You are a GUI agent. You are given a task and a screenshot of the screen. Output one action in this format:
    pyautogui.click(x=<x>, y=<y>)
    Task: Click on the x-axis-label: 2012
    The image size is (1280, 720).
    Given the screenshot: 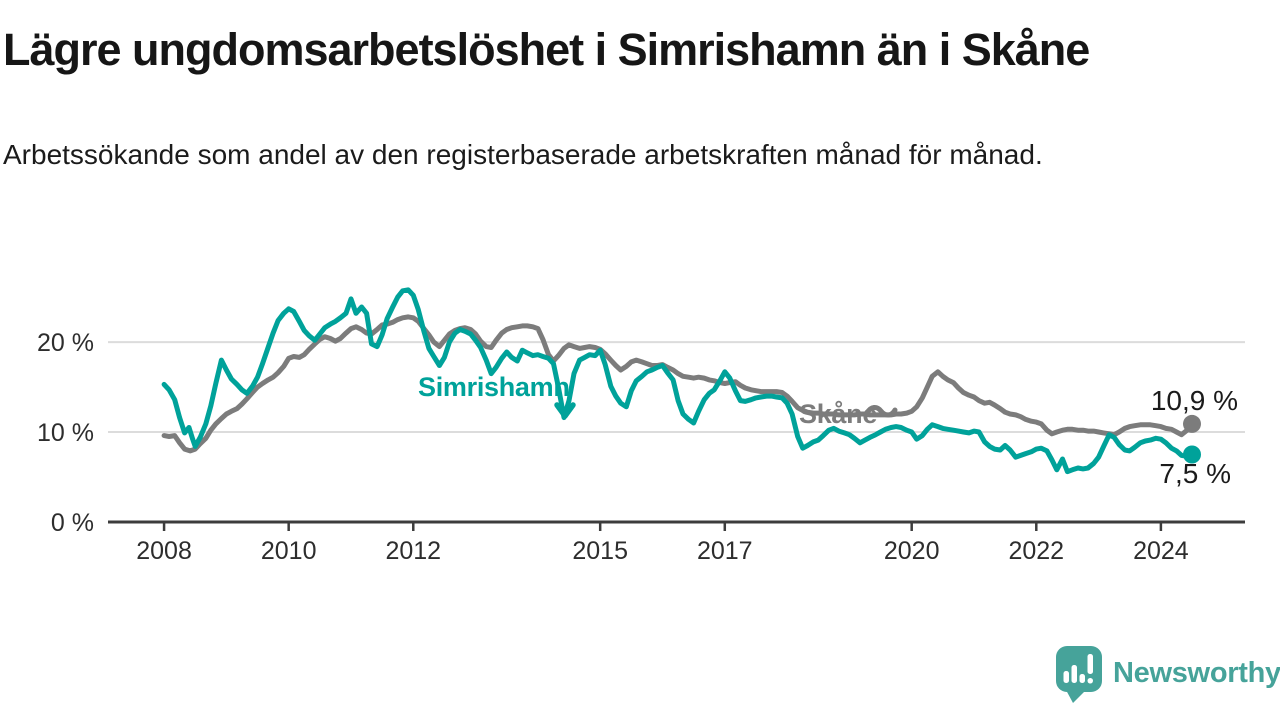 What is the action you would take?
    pyautogui.click(x=413, y=551)
    